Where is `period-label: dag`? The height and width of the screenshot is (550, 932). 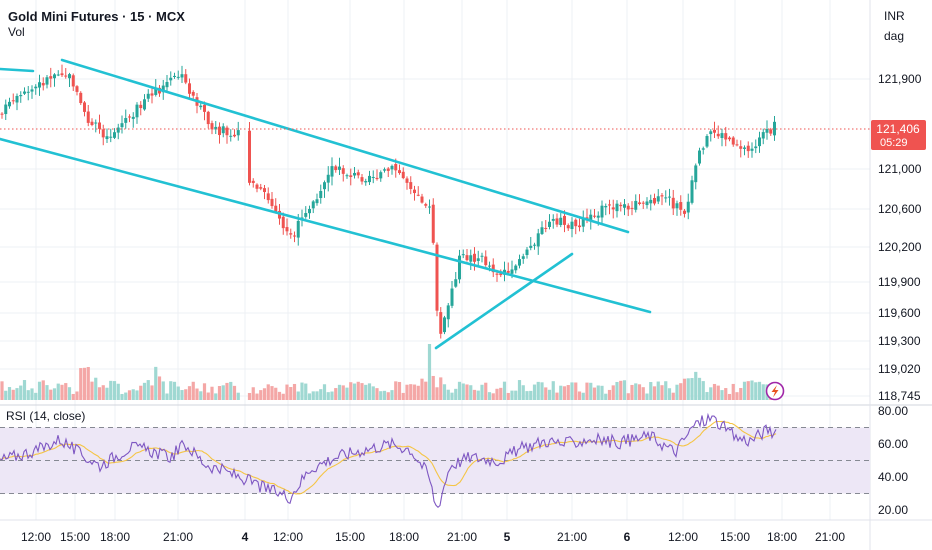
period-label: dag is located at coordinates (894, 36).